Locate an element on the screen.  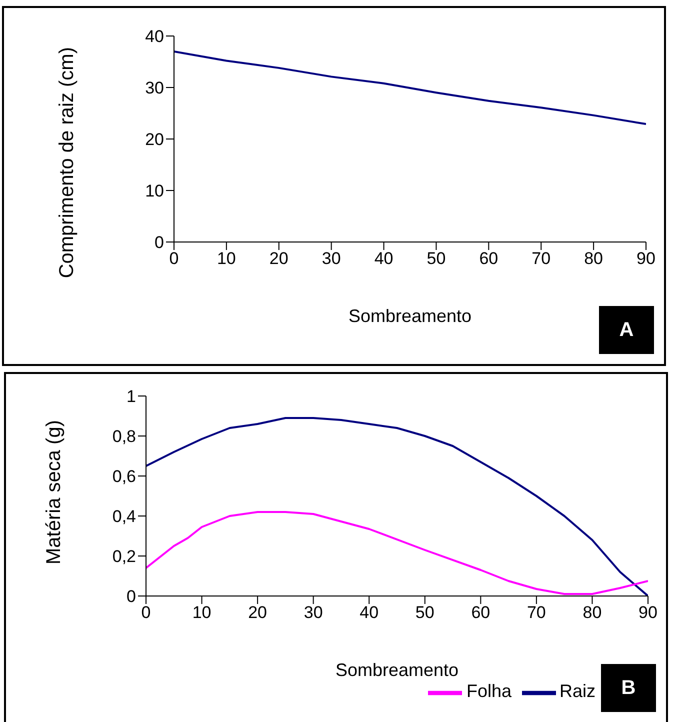
y-tick-label: 0,6 is located at coordinates (124, 476).